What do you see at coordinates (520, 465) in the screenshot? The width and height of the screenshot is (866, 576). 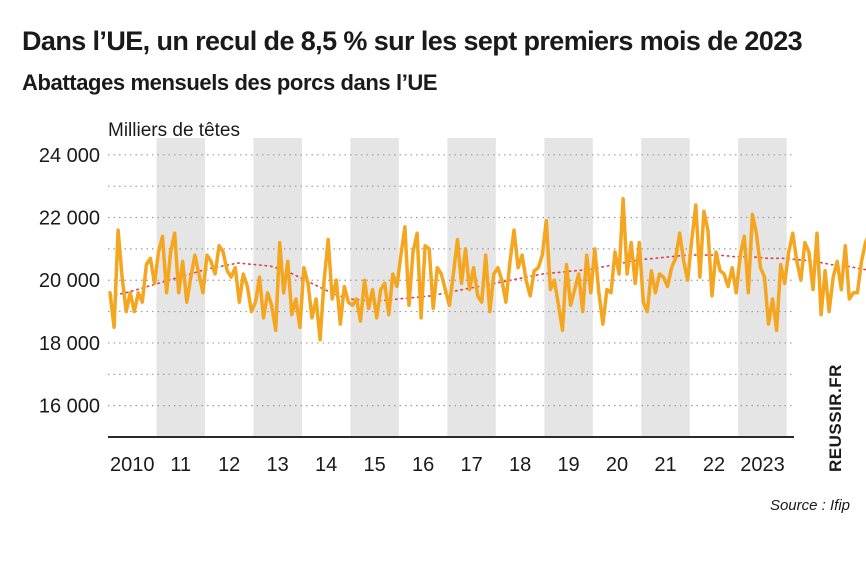 I see `x-tick-label: 18` at bounding box center [520, 465].